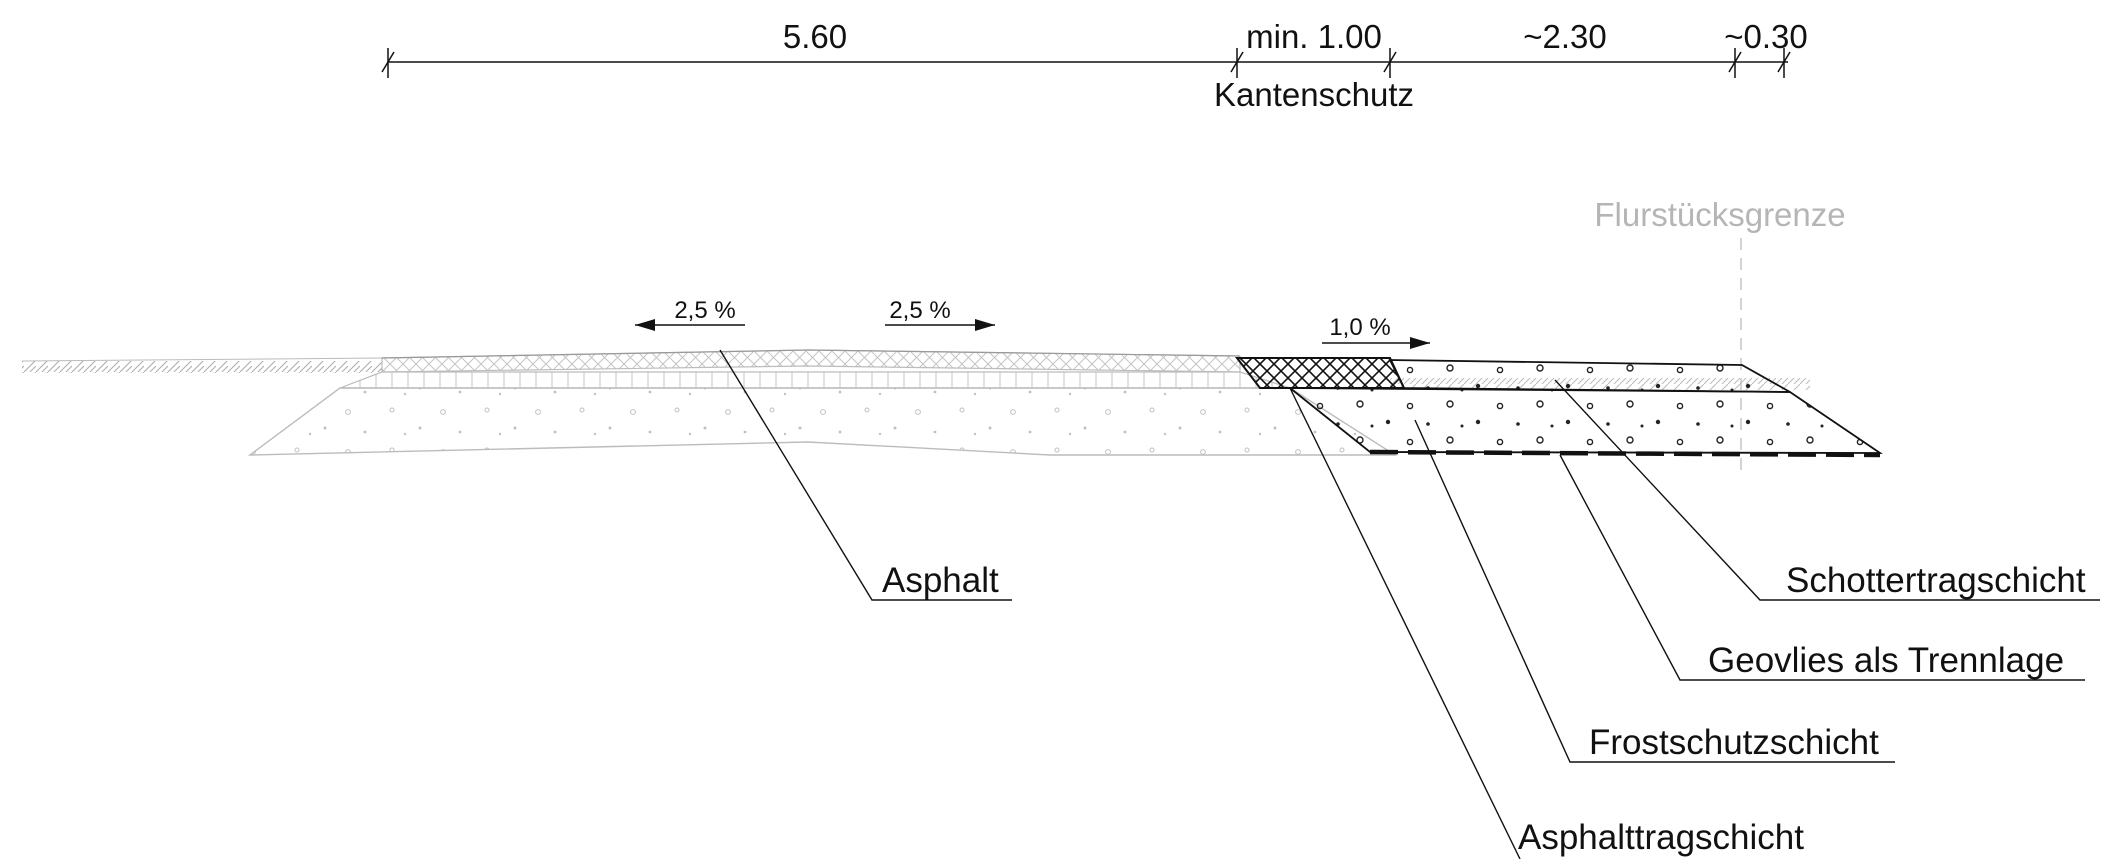 This screenshot has width=2108, height=864. What do you see at coordinates (1936, 580) in the screenshot?
I see `label-schottertragschicht: Schottertragschicht` at bounding box center [1936, 580].